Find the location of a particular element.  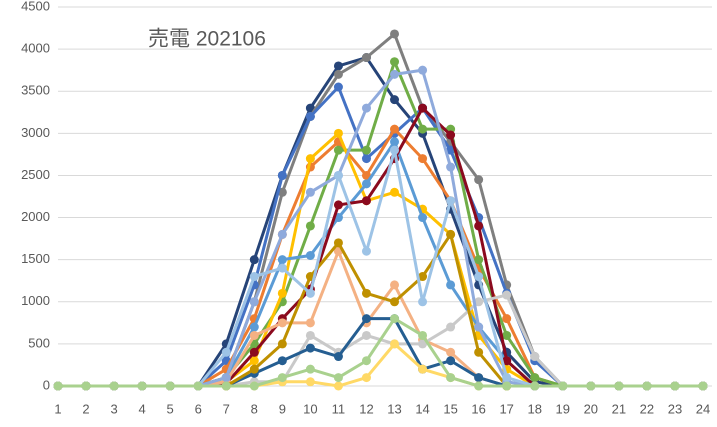

chart-title: 売電 202106 is located at coordinates (207, 39).